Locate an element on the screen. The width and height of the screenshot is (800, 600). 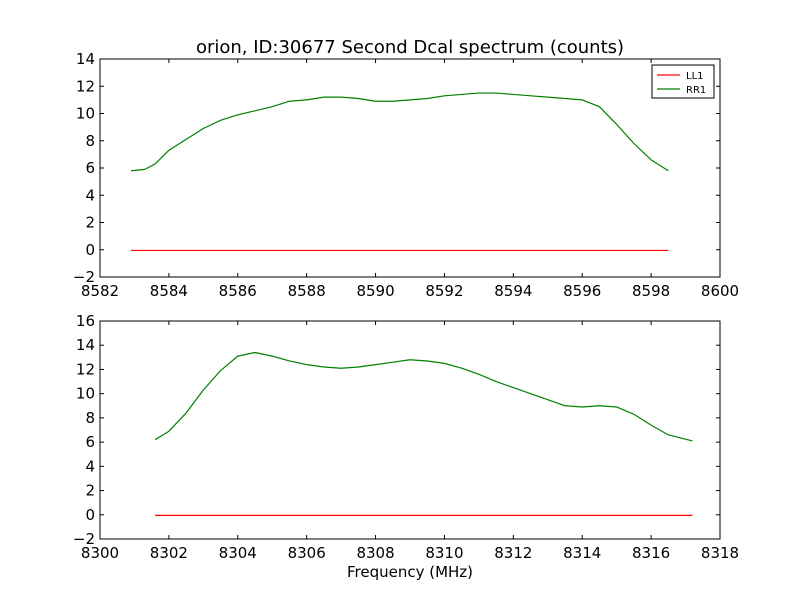
legend-box is located at coordinates (683, 81).